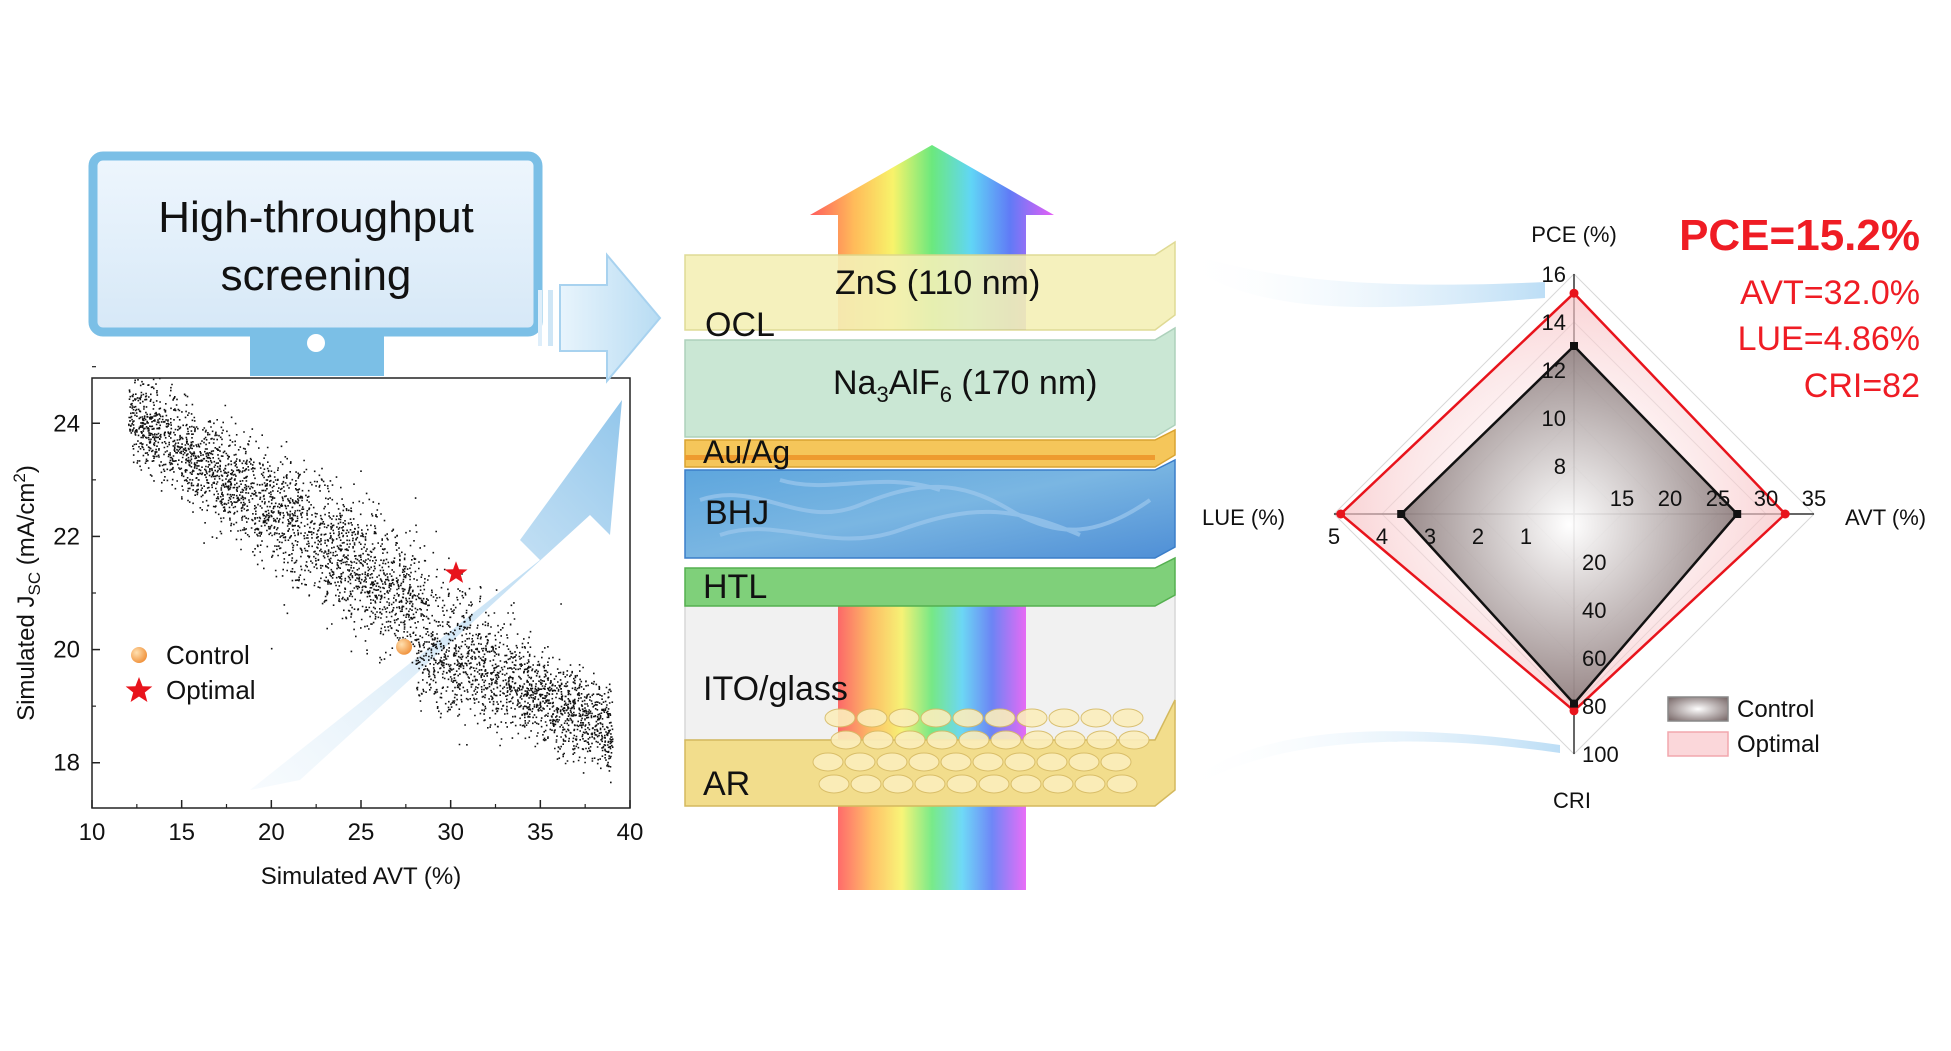 Image resolution: width=1951 pixels, height=1051 pixels. Describe the element at coordinates (211, 690) in the screenshot. I see `legend-optimal-label: Optimal` at that location.